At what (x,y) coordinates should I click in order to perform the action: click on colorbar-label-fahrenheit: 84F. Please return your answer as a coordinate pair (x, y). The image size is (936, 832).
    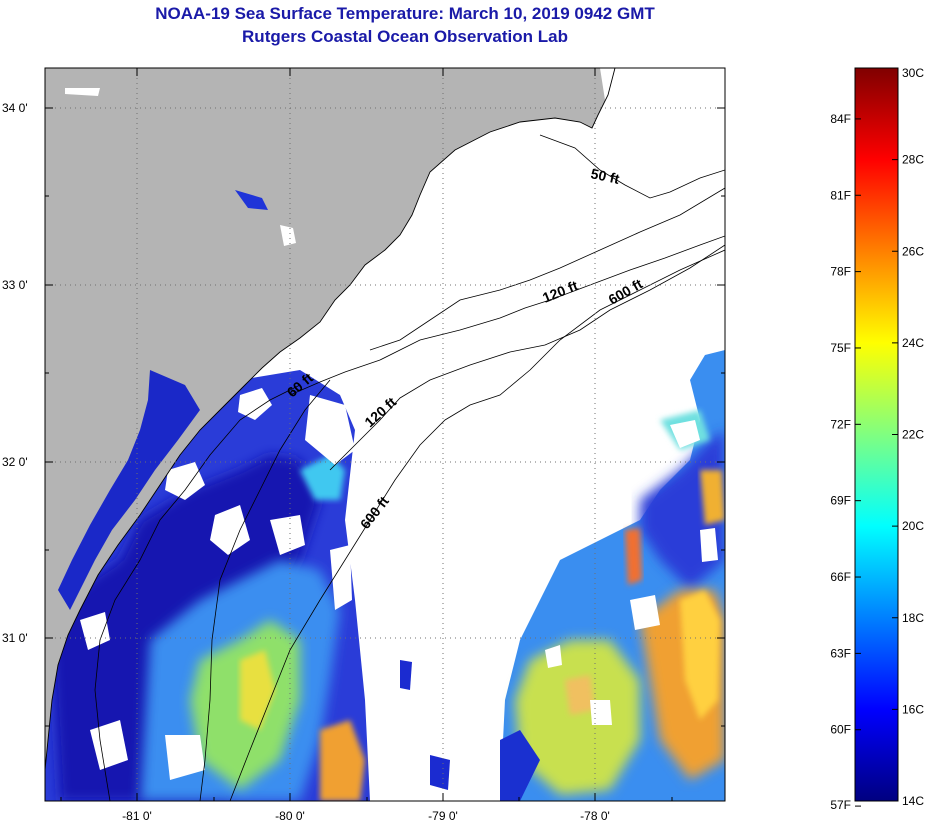
    Looking at the image, I should click on (840, 119).